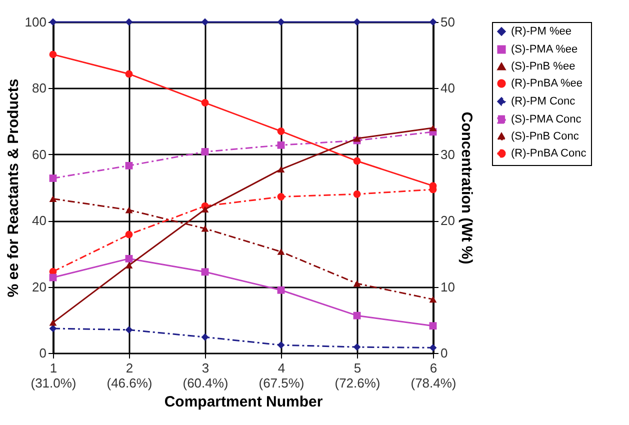 The width and height of the screenshot is (629, 425). I want to click on x-tick-label: 6 (78.4%), so click(433, 375).